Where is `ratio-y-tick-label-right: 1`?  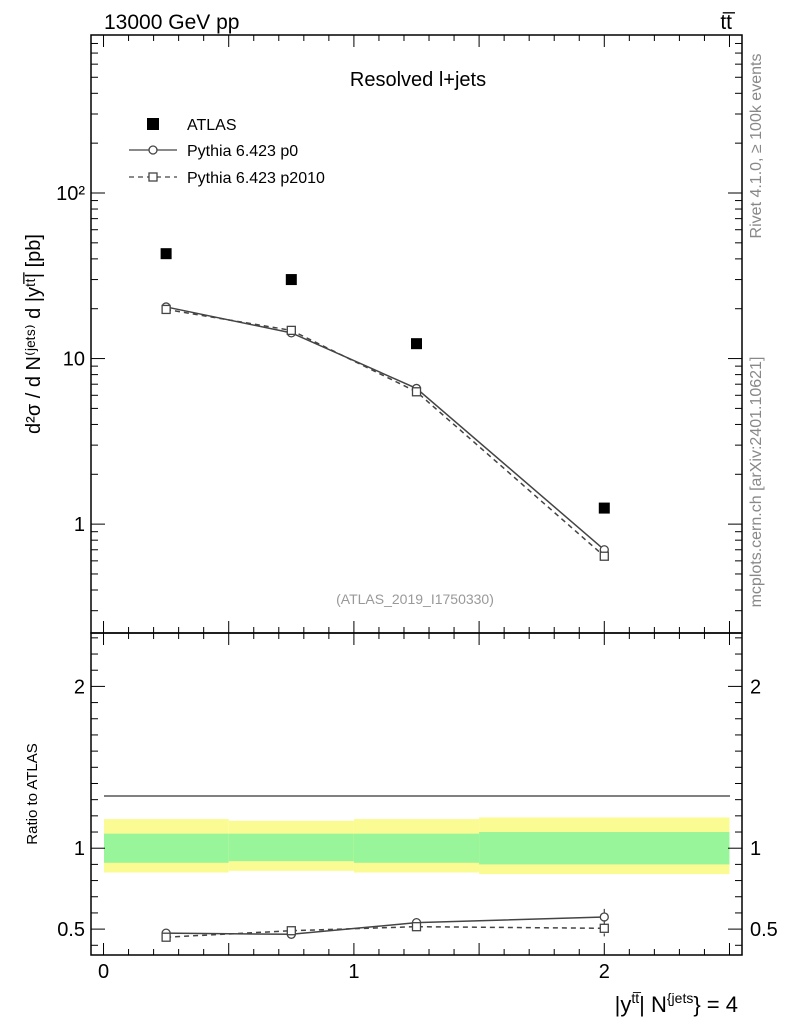
ratio-y-tick-label-right: 1 is located at coordinates (755, 849).